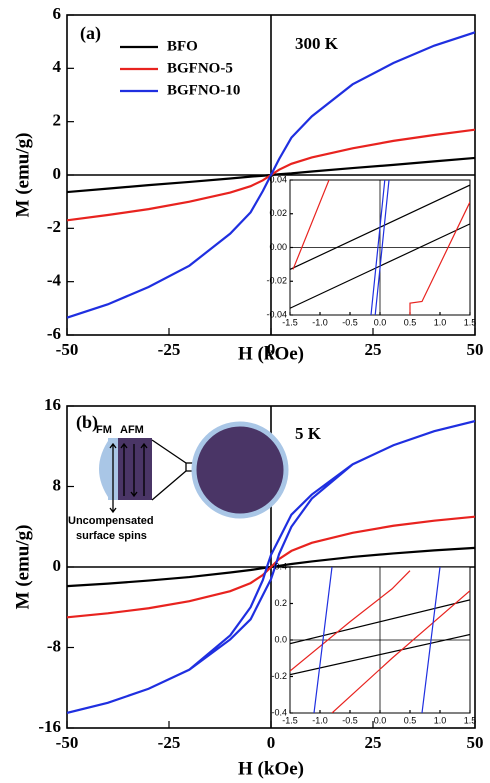 This screenshot has width=490, height=783. Describe the element at coordinates (111, 521) in the screenshot. I see `annotation: Uncompensated` at that location.